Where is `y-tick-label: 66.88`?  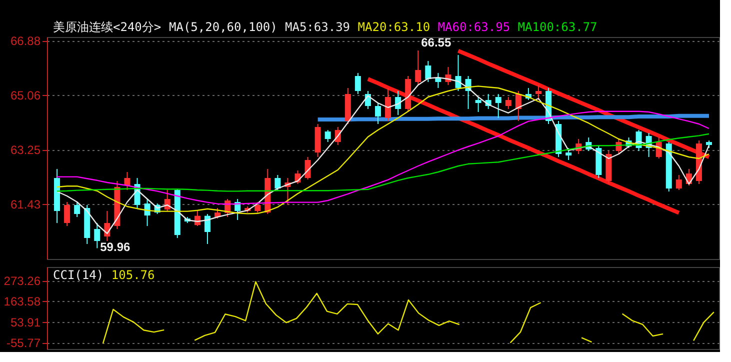 y-tick-label: 66.88 is located at coordinates (25, 41).